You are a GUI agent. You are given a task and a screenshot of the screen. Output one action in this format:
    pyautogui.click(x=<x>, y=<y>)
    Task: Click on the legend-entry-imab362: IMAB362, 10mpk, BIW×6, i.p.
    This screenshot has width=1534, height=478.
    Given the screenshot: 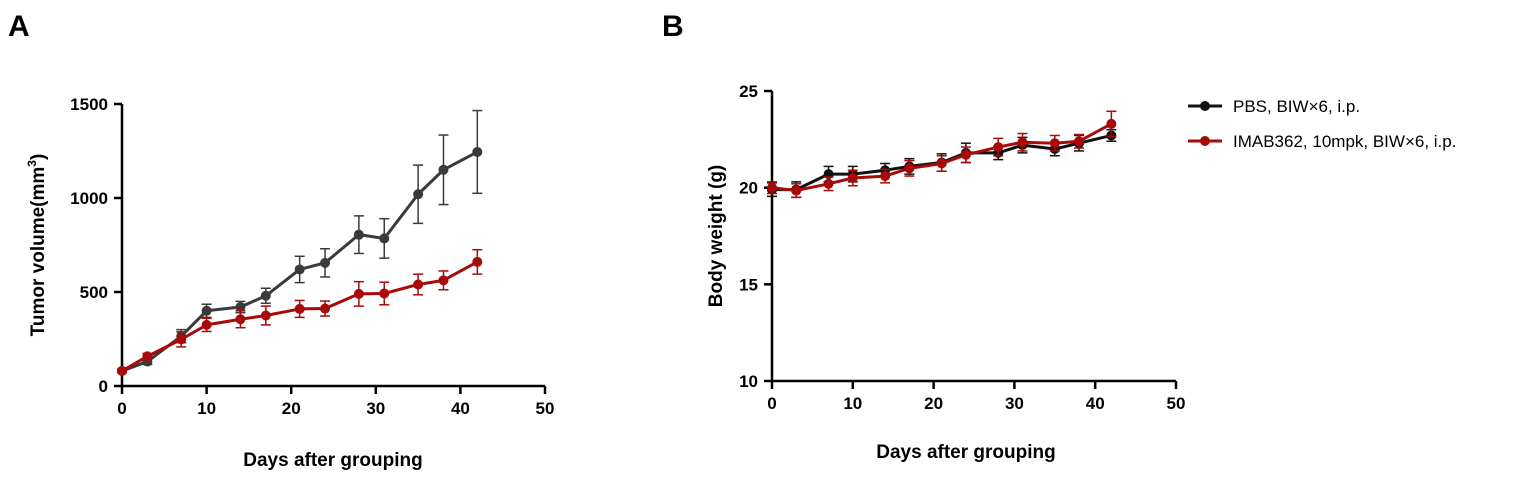 What is the action you would take?
    pyautogui.click(x=1322, y=141)
    